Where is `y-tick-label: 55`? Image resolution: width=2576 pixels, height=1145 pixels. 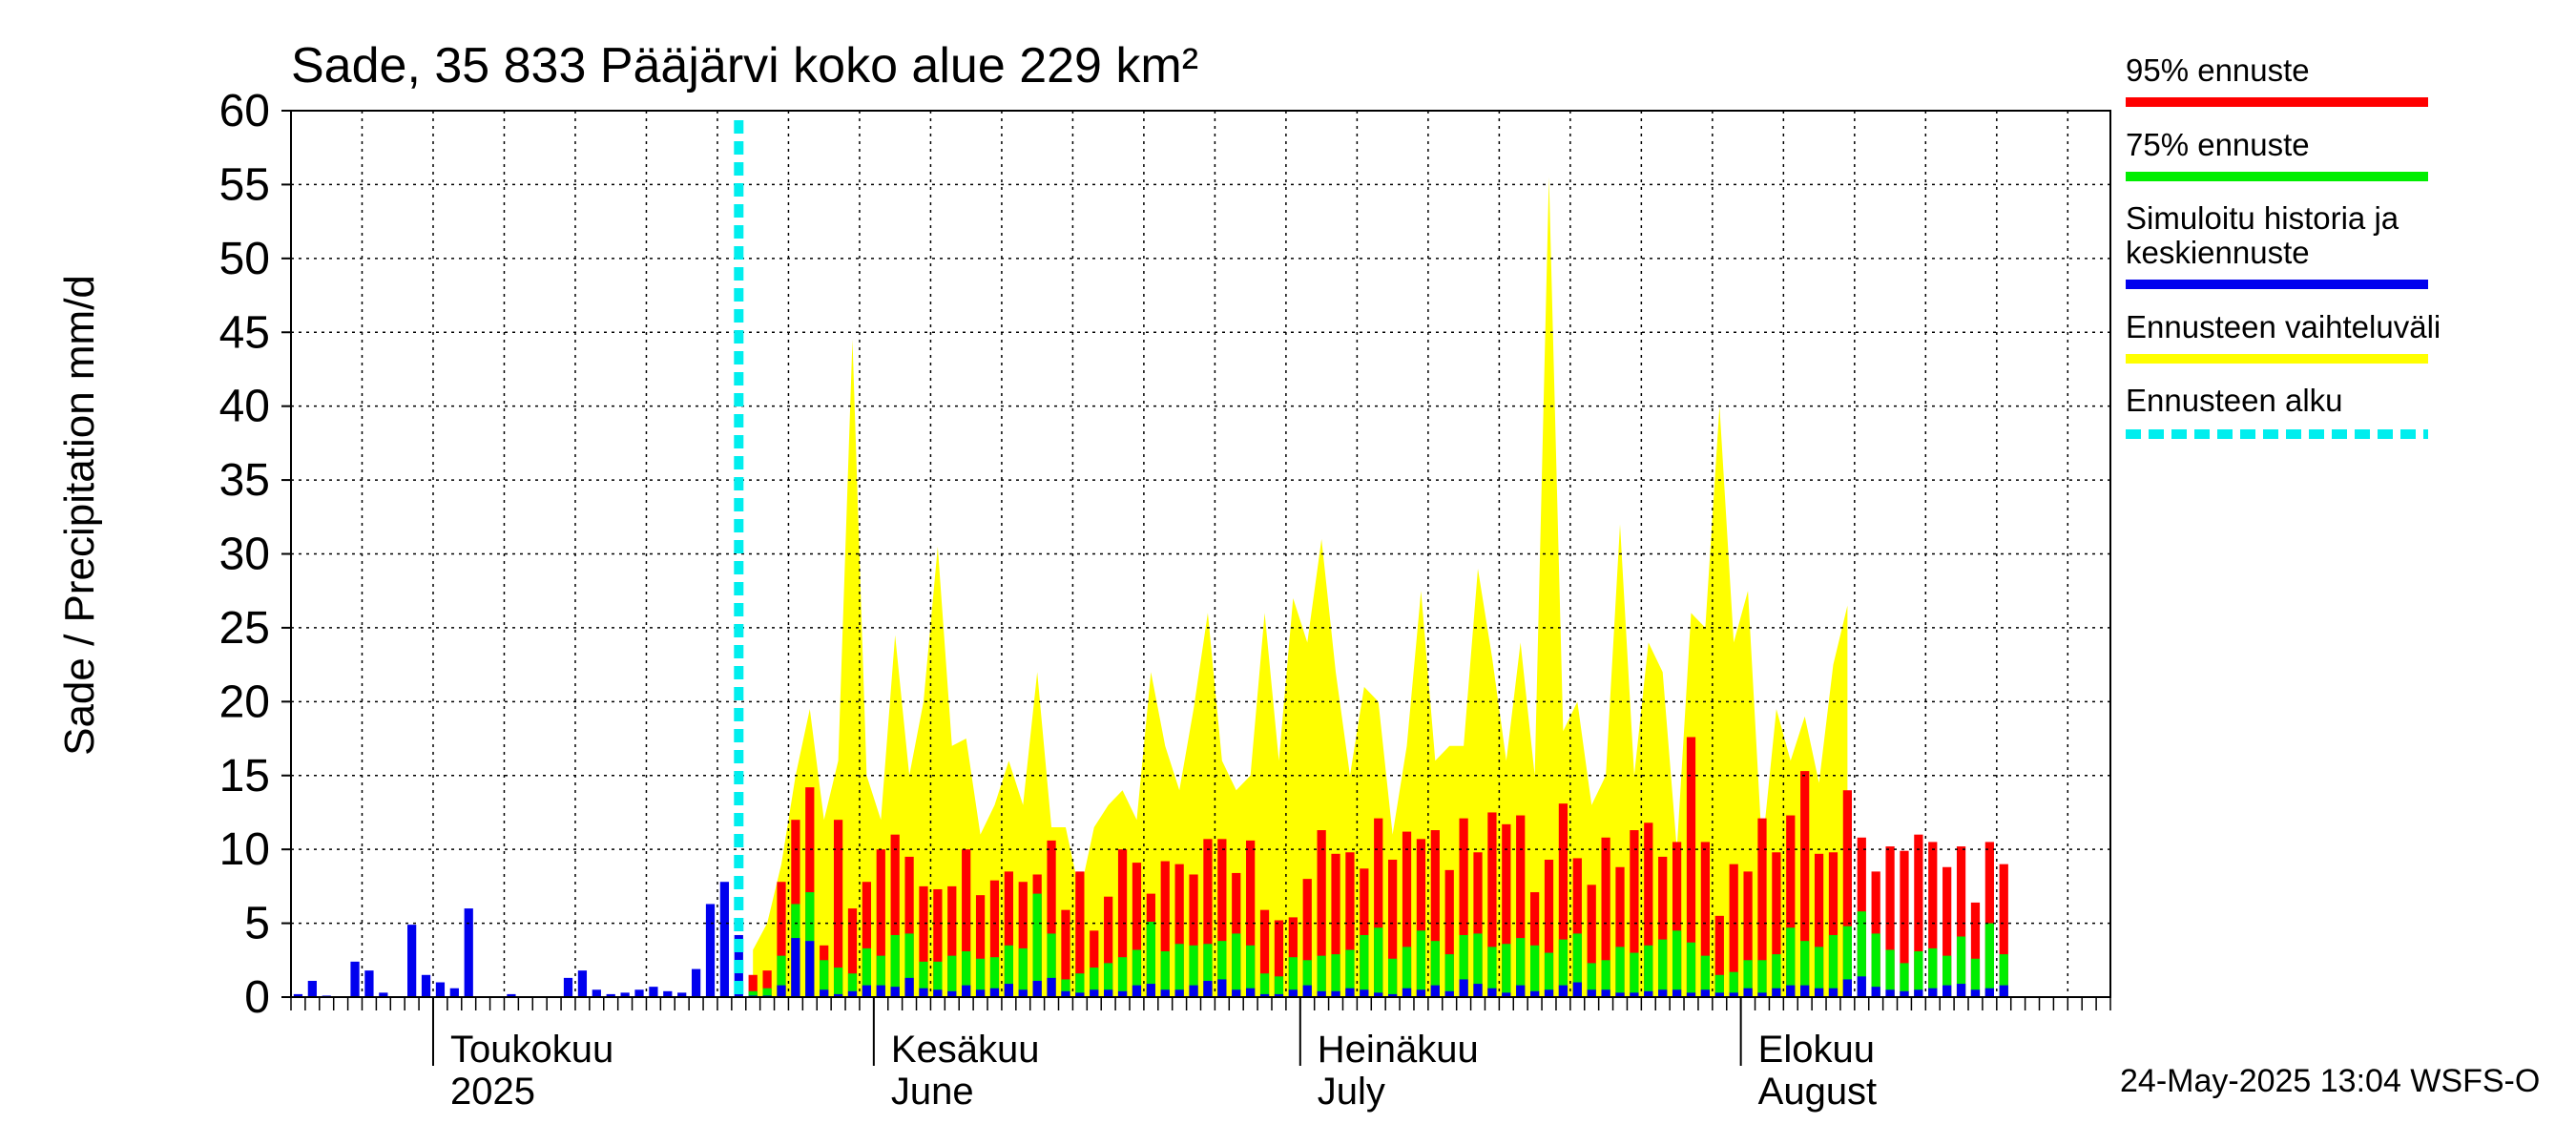
y-tick-label: 55 is located at coordinates (244, 185).